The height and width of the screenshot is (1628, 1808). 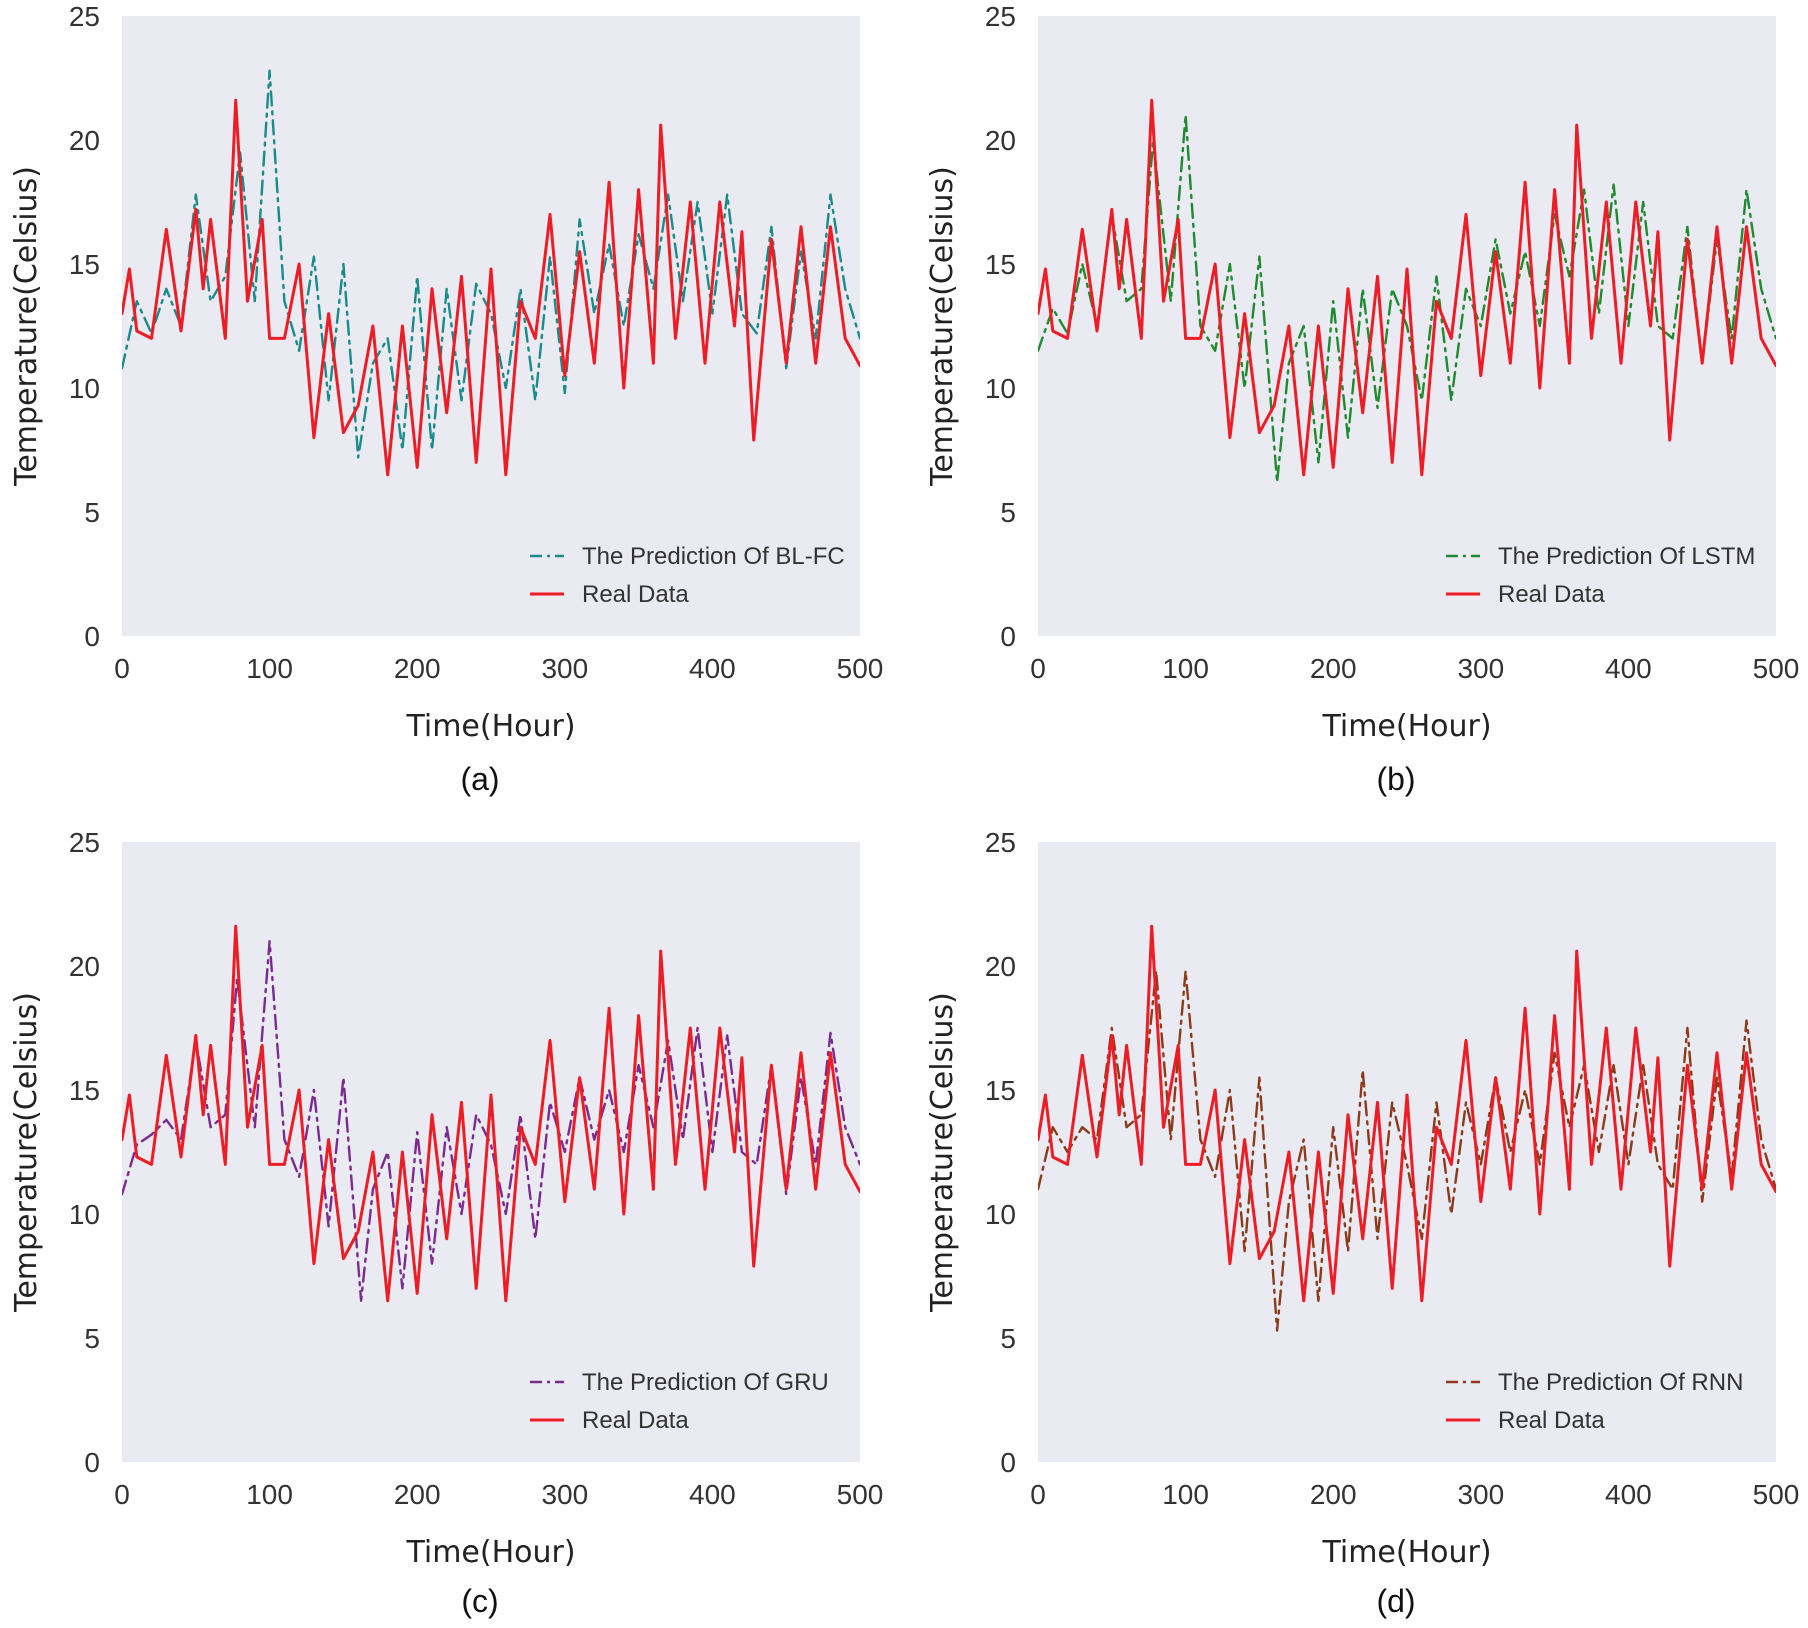 What do you see at coordinates (1594, 1401) in the screenshot?
I see `legend: The Prediction Of RNN Real Data` at bounding box center [1594, 1401].